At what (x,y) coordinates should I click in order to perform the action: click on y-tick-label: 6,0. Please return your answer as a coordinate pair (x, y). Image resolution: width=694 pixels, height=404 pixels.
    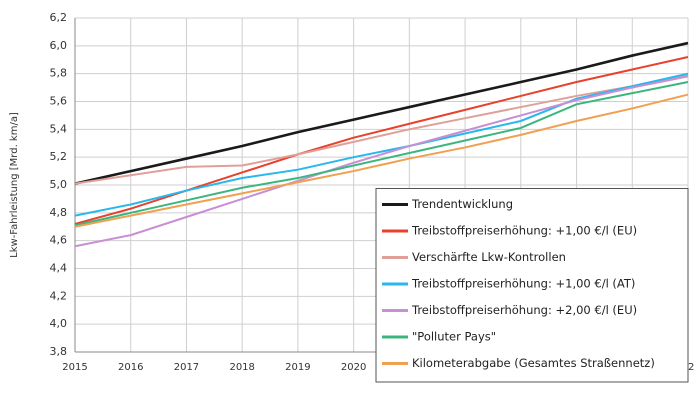
    Looking at the image, I should click on (59, 45).